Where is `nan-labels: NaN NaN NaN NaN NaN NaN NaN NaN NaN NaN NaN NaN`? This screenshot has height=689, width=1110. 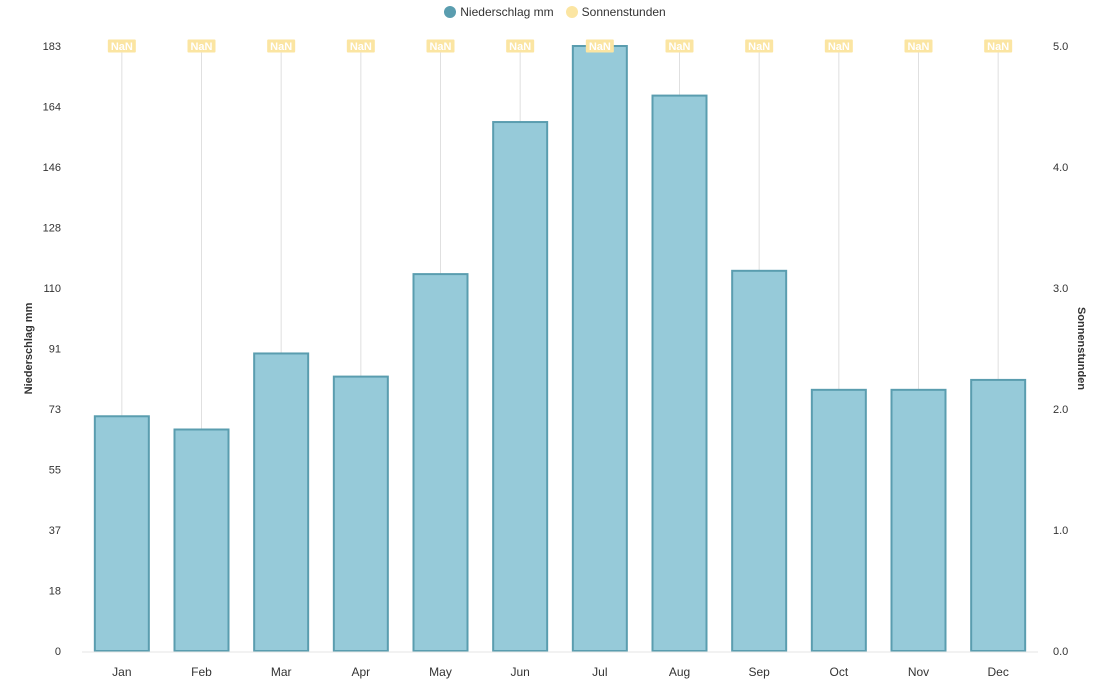
nan-labels: NaN NaN NaN NaN NaN NaN NaN NaN NaN NaN NaN NaN is located at coordinates (560, 46).